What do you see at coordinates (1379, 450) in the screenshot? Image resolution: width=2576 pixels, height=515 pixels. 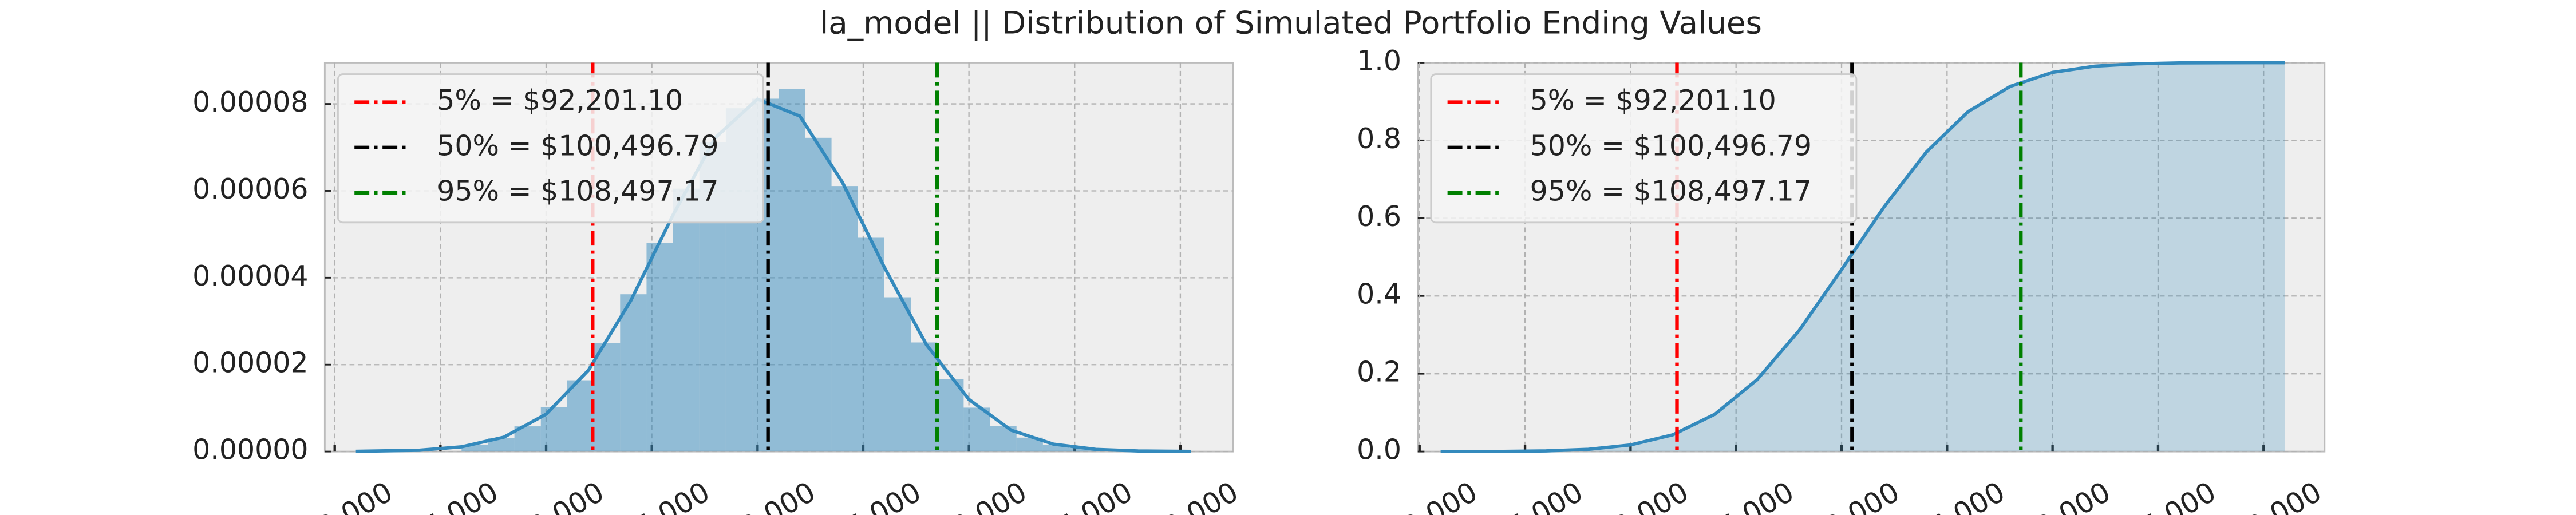 I see `y-tick-label: 0.0` at bounding box center [1379, 450].